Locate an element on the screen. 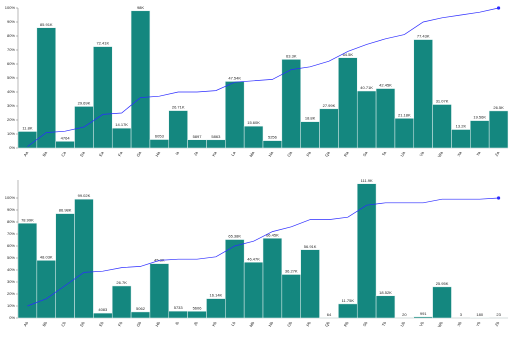 The width and height of the screenshot is (511, 343). x-tick-label: Xb is located at coordinates (459, 323).